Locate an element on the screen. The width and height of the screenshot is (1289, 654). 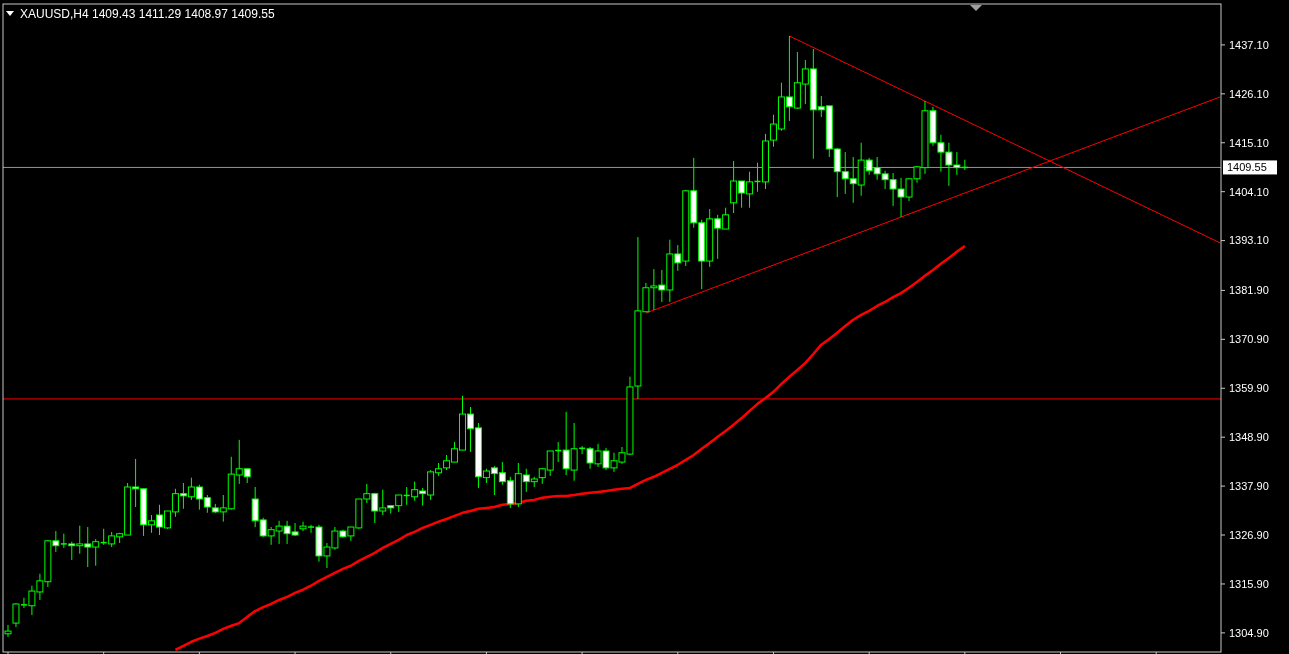
ref-line-label: 1409.55 is located at coordinates (1247, 167).